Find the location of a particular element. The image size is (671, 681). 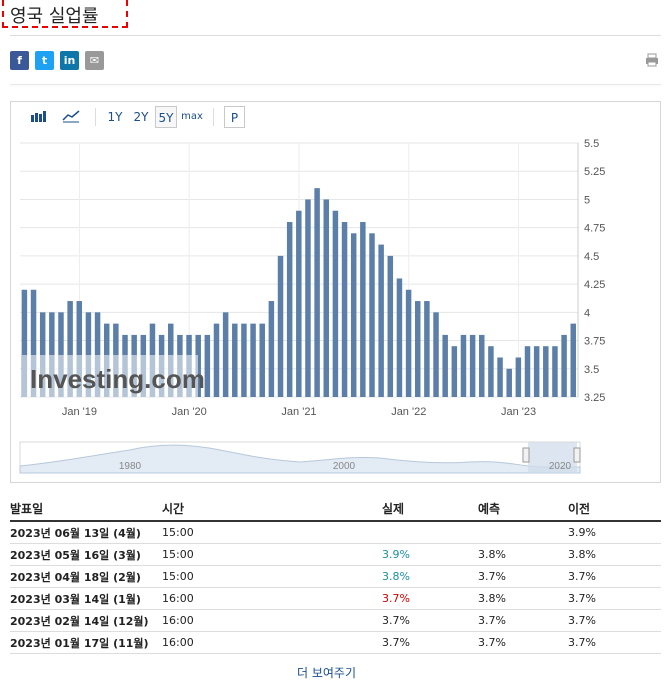

x-tick-label: Jan '19 is located at coordinates (79, 412).